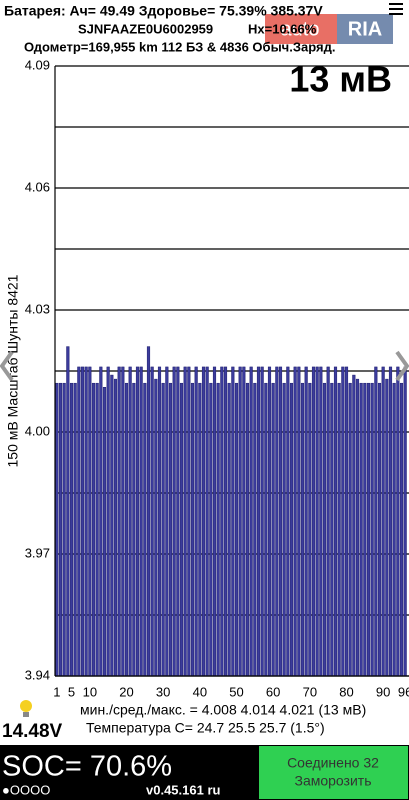  Describe the element at coordinates (333, 772) in the screenshot. I see `connect-button` at that location.